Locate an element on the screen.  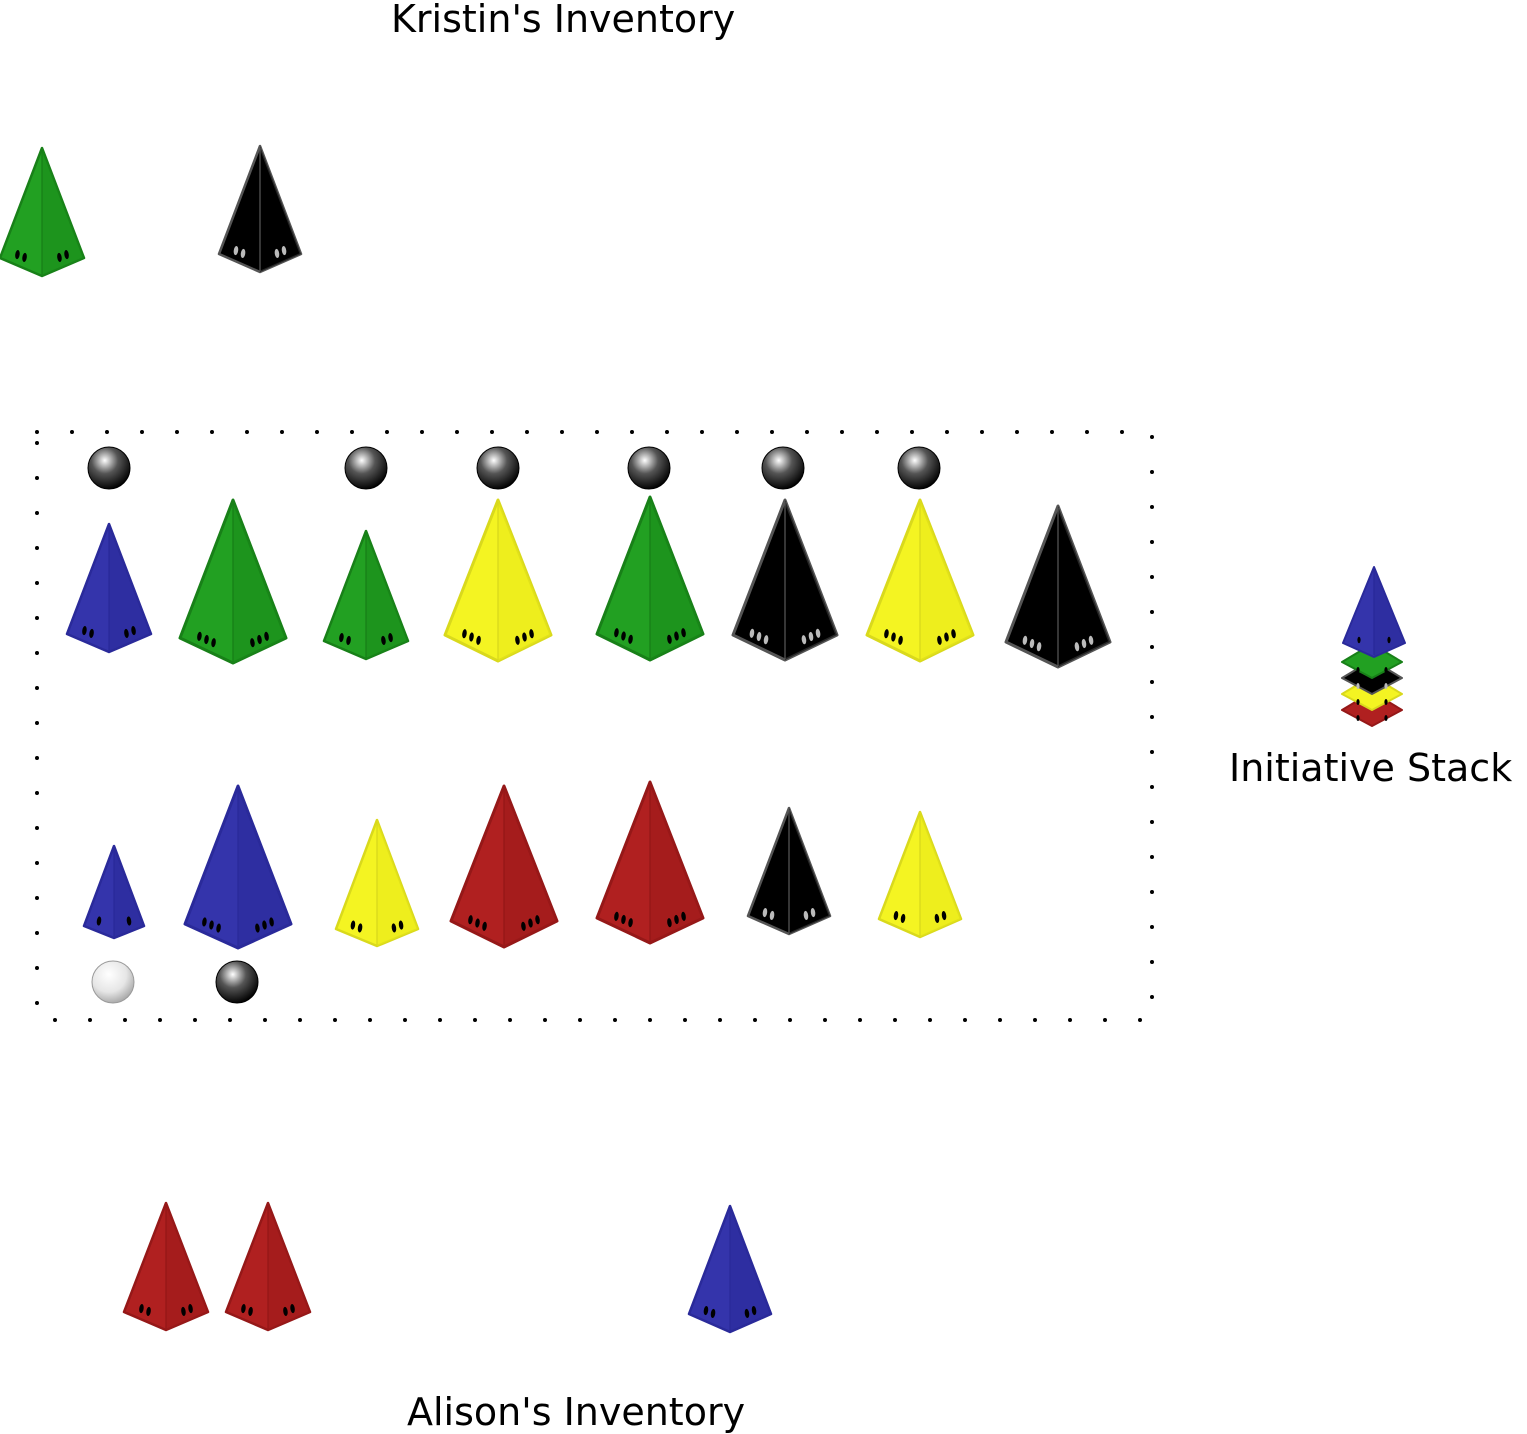
alison-inventory-label: Alison's Inventory is located at coordinates (576, 1412).